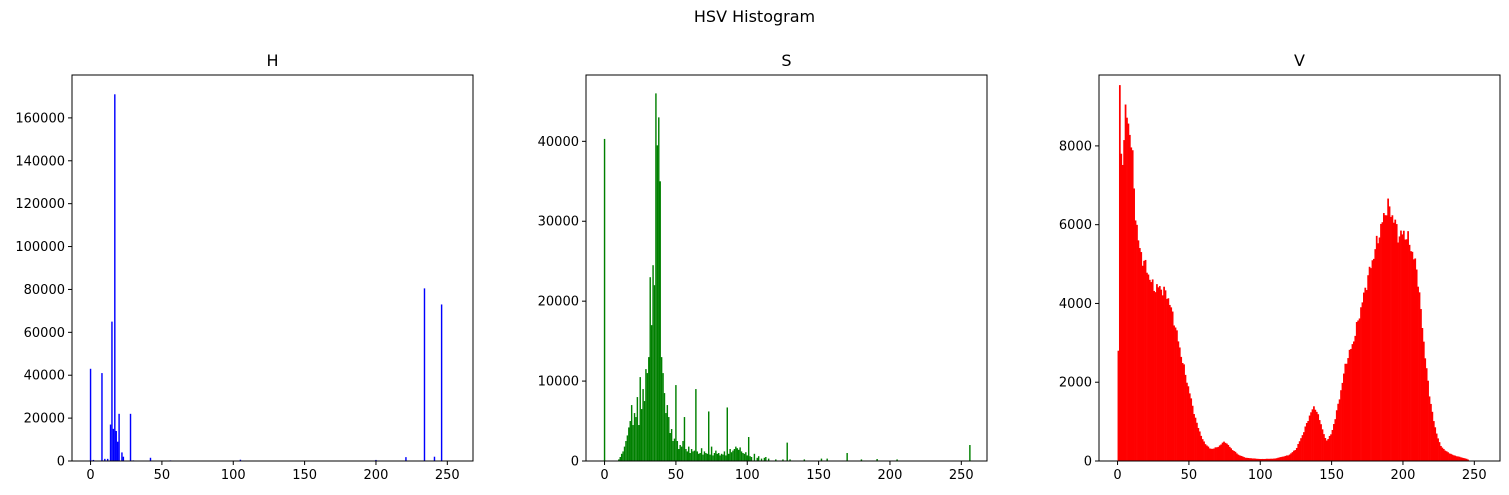 The height and width of the screenshot is (495, 1509). What do you see at coordinates (1075, 146) in the screenshot?
I see `y-tick-label: 8000` at bounding box center [1075, 146].